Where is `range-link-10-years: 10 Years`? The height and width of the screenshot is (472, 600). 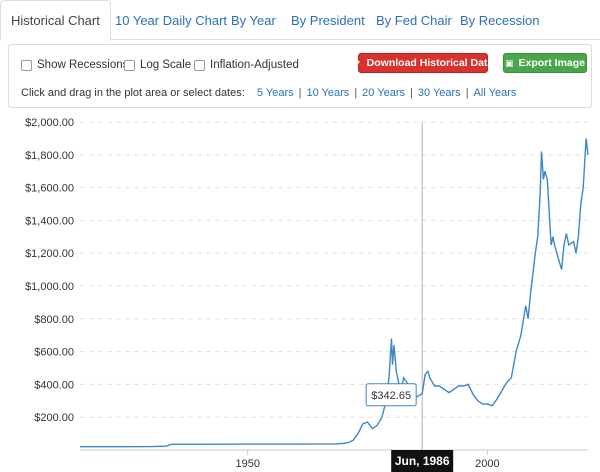
range-link-10-years: 10 Years is located at coordinates (328, 93).